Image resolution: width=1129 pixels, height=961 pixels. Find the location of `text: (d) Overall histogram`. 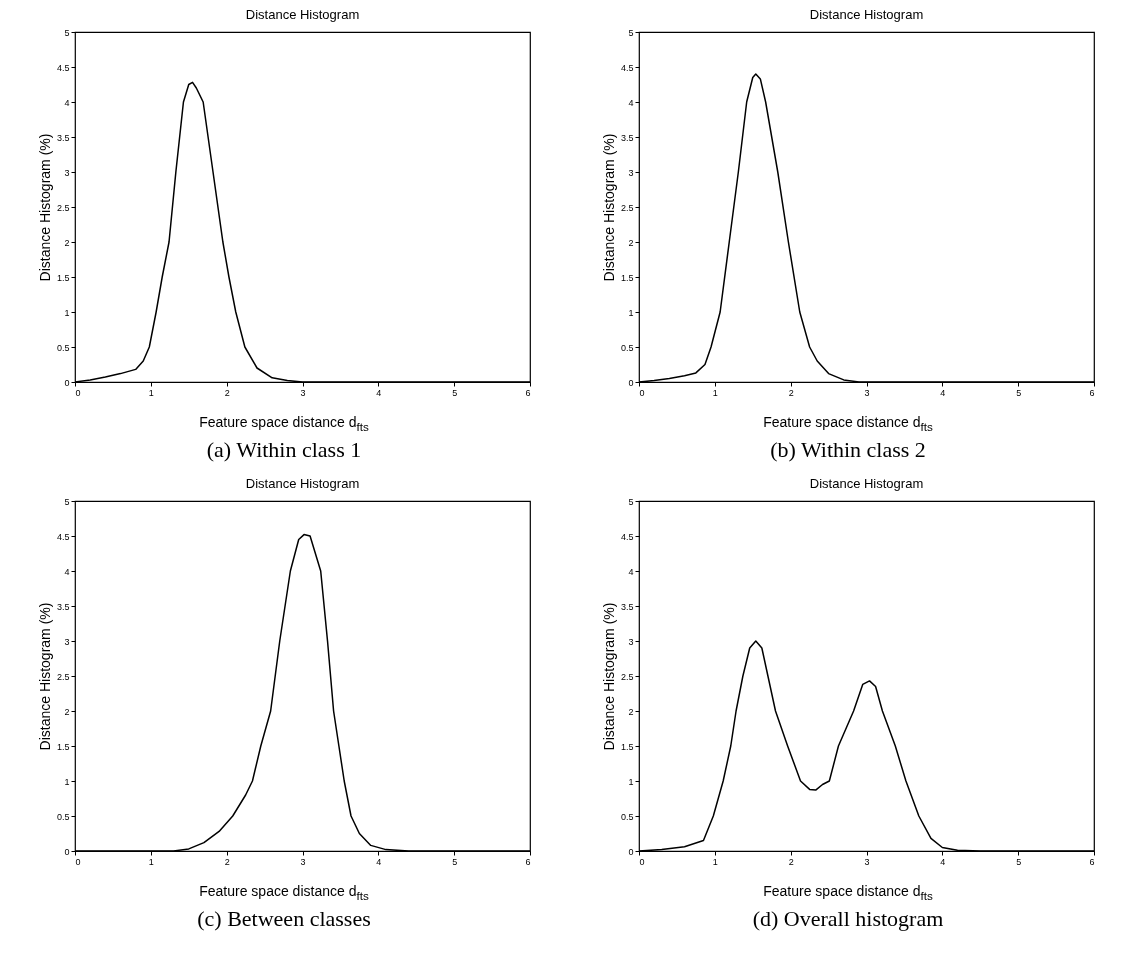

text: (d) Overall histogram is located at coordinates (848, 918).